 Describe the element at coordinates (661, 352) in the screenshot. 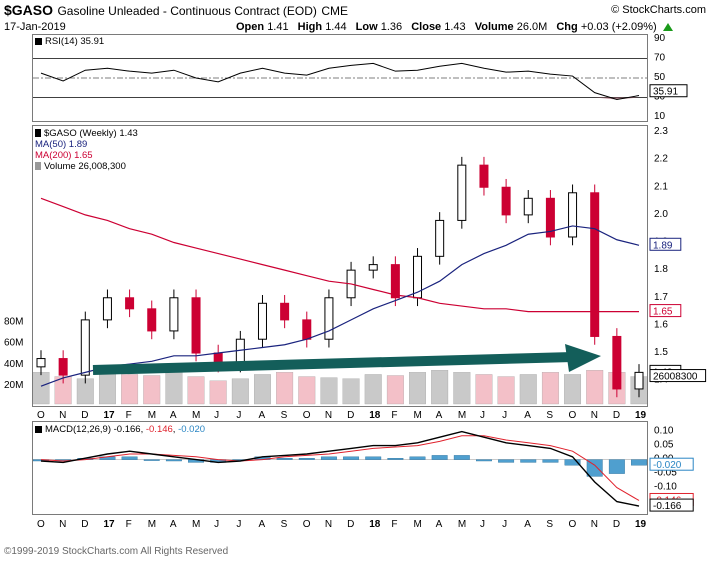

I see `price-tick-1.5: 1.5` at that location.